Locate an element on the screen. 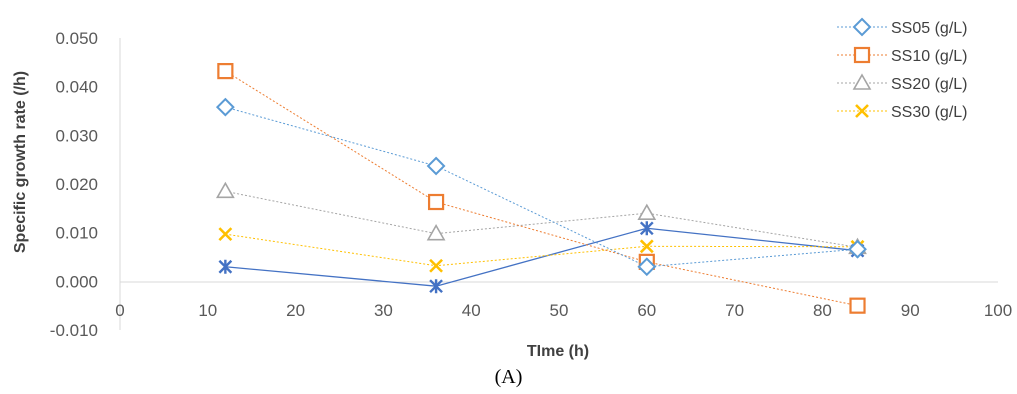 The height and width of the screenshot is (394, 1017). legend: SS05 (g/L) SS10 (g/L) SS20 (g/L) SS30 (g/L) is located at coordinates (902, 69).